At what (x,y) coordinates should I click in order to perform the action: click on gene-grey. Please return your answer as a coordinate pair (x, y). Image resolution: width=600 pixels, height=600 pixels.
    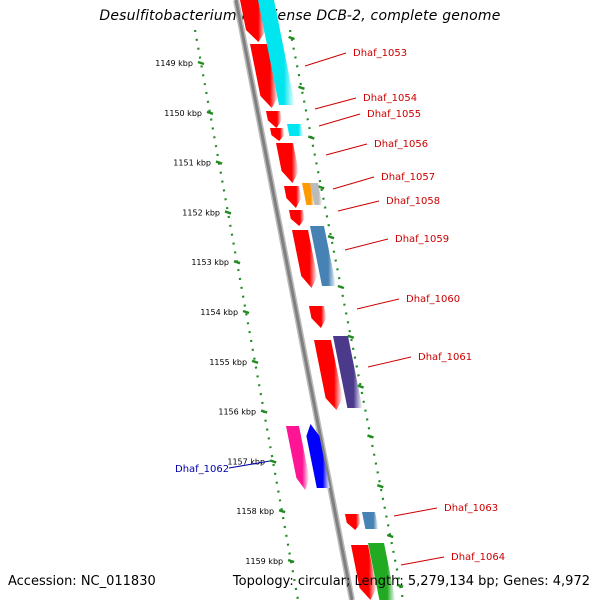
    Looking at the image, I should click on (316, 194).